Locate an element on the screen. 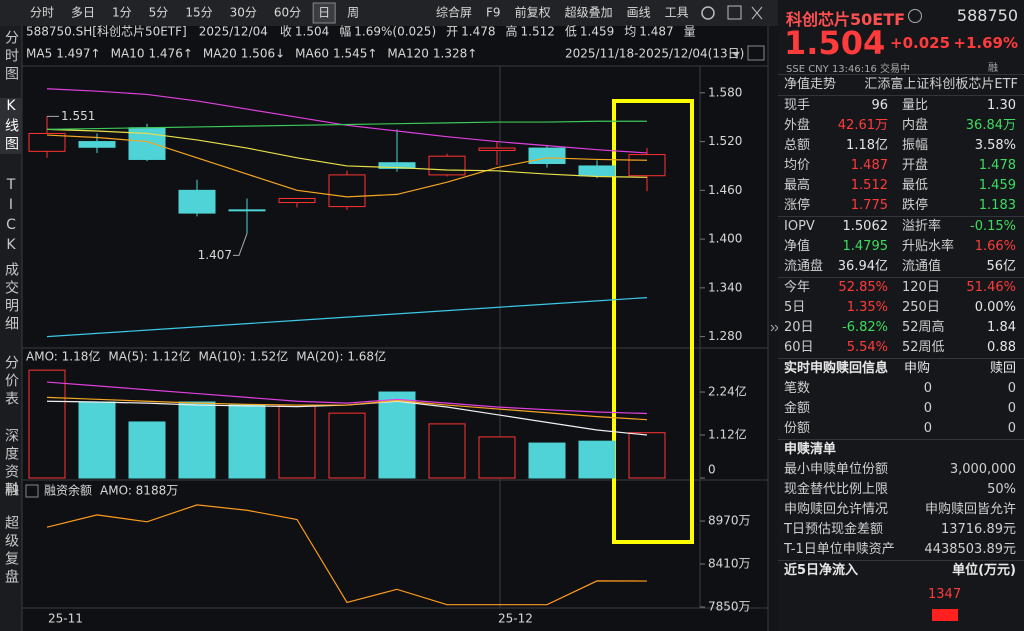 This screenshot has height=631, width=1024. period-tab: 分时 is located at coordinates (42, 13).